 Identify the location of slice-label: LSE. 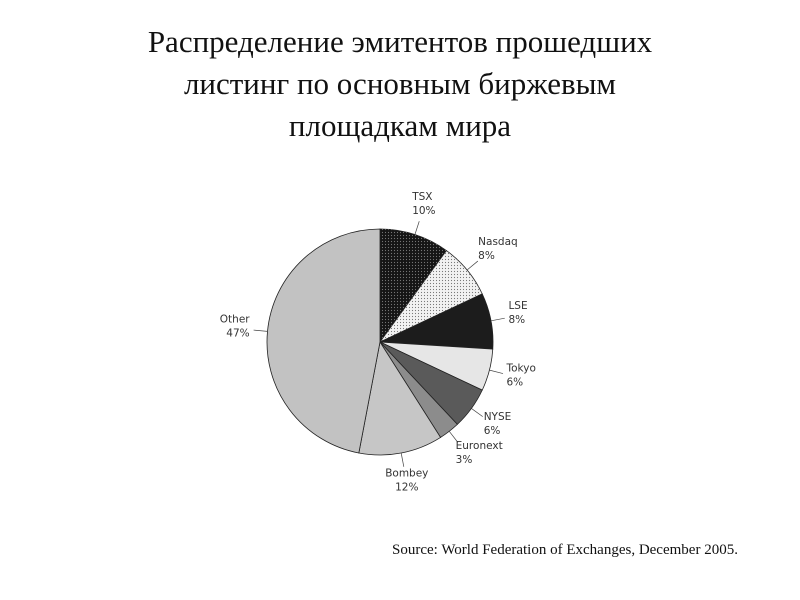
(517, 306).